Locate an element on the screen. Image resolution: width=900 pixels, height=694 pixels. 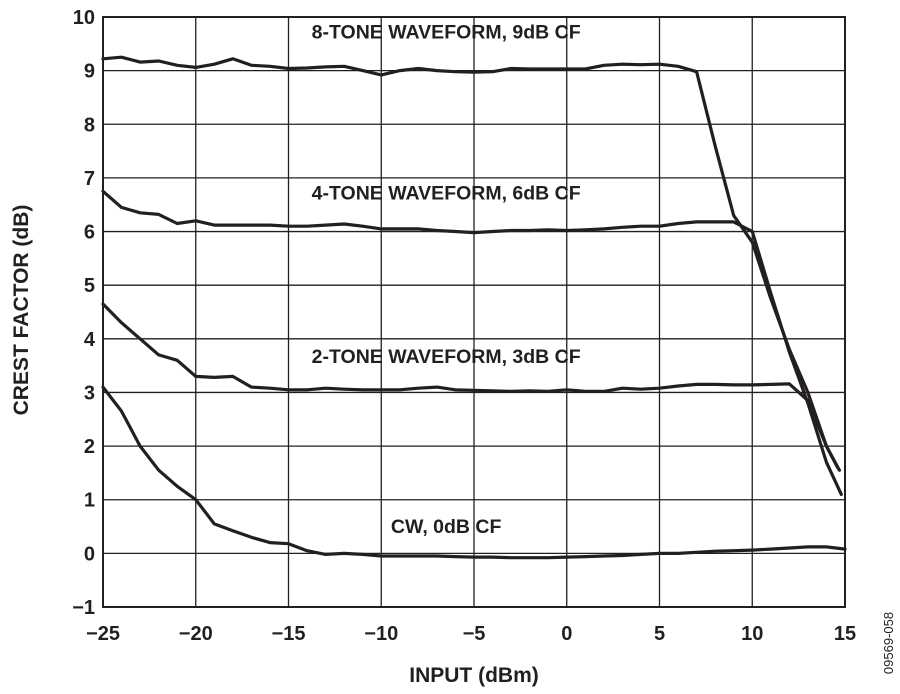
figure-id: 09569-058 is located at coordinates (888, 643).